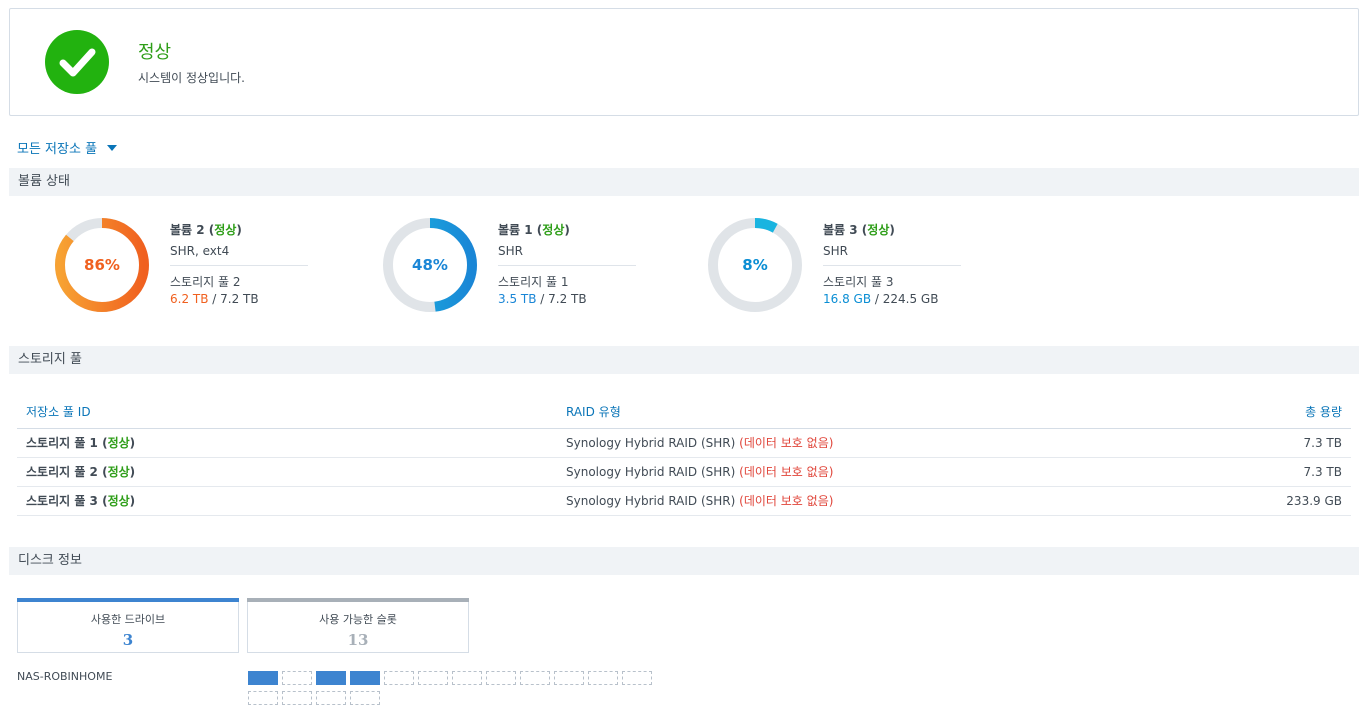 This screenshot has width=1368, height=724. I want to click on caret-down-icon, so click(112, 147).